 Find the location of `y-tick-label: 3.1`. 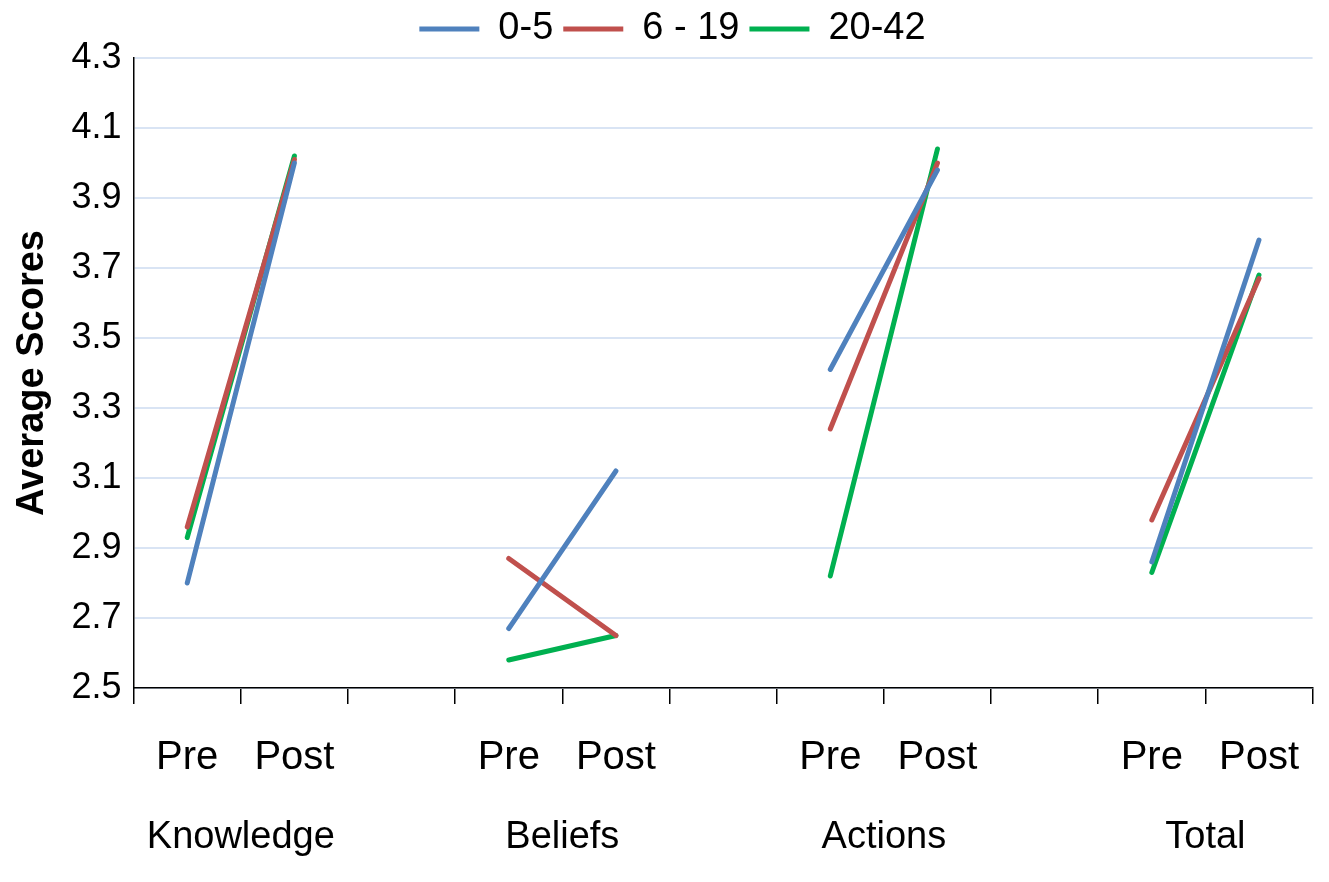

y-tick-label: 3.1 is located at coordinates (96, 475).